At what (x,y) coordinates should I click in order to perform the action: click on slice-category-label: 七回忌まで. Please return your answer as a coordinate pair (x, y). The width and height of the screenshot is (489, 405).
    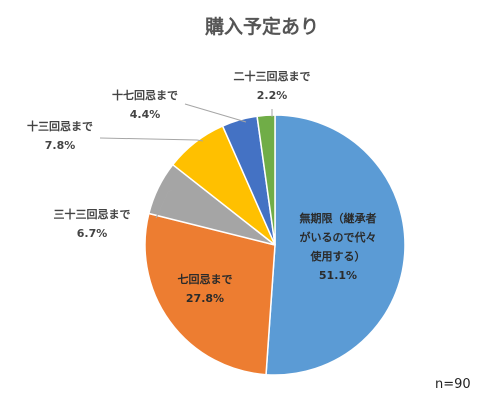
    Looking at the image, I should click on (205, 279).